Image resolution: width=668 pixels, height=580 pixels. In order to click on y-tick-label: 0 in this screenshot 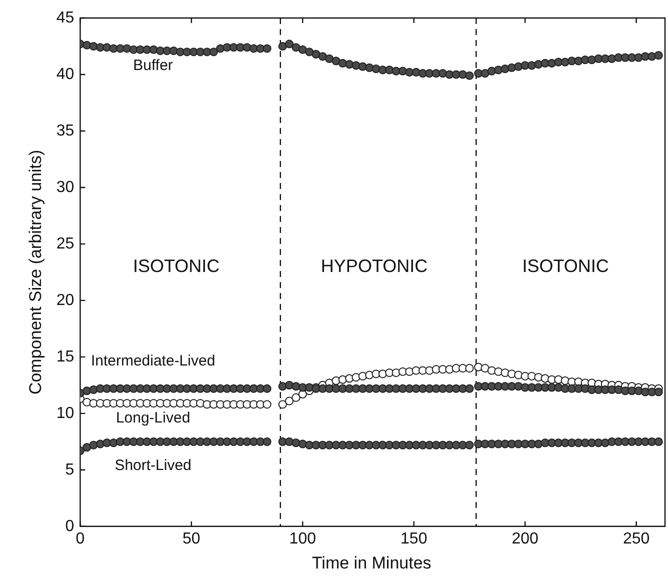, I will do `click(69, 526)`.